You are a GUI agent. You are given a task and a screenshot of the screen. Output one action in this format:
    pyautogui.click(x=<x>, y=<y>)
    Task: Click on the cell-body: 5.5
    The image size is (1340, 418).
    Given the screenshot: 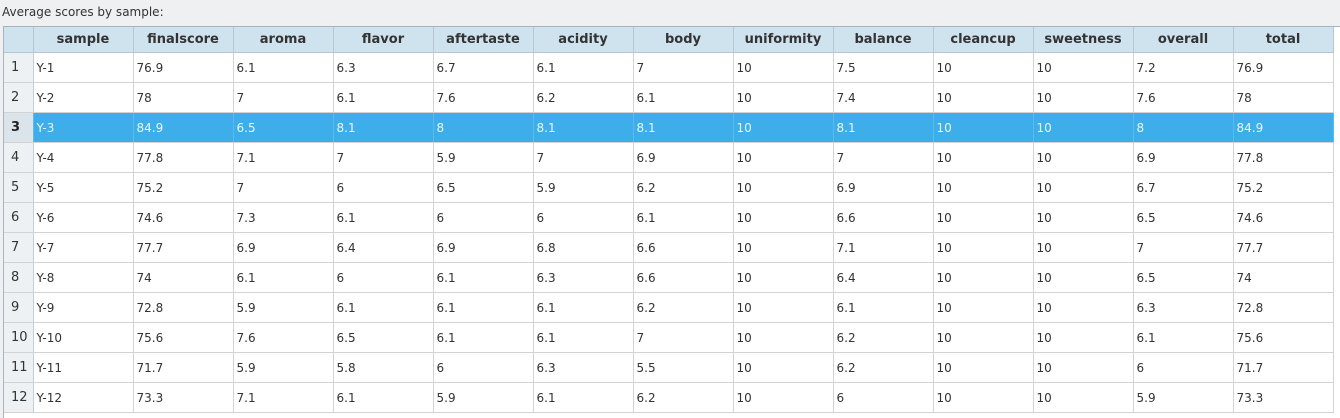 What is the action you would take?
    pyautogui.click(x=683, y=367)
    